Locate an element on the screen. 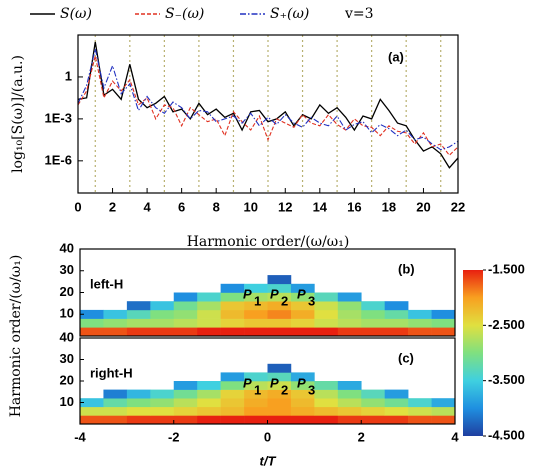  x-tick-label: 16 is located at coordinates (354, 206).